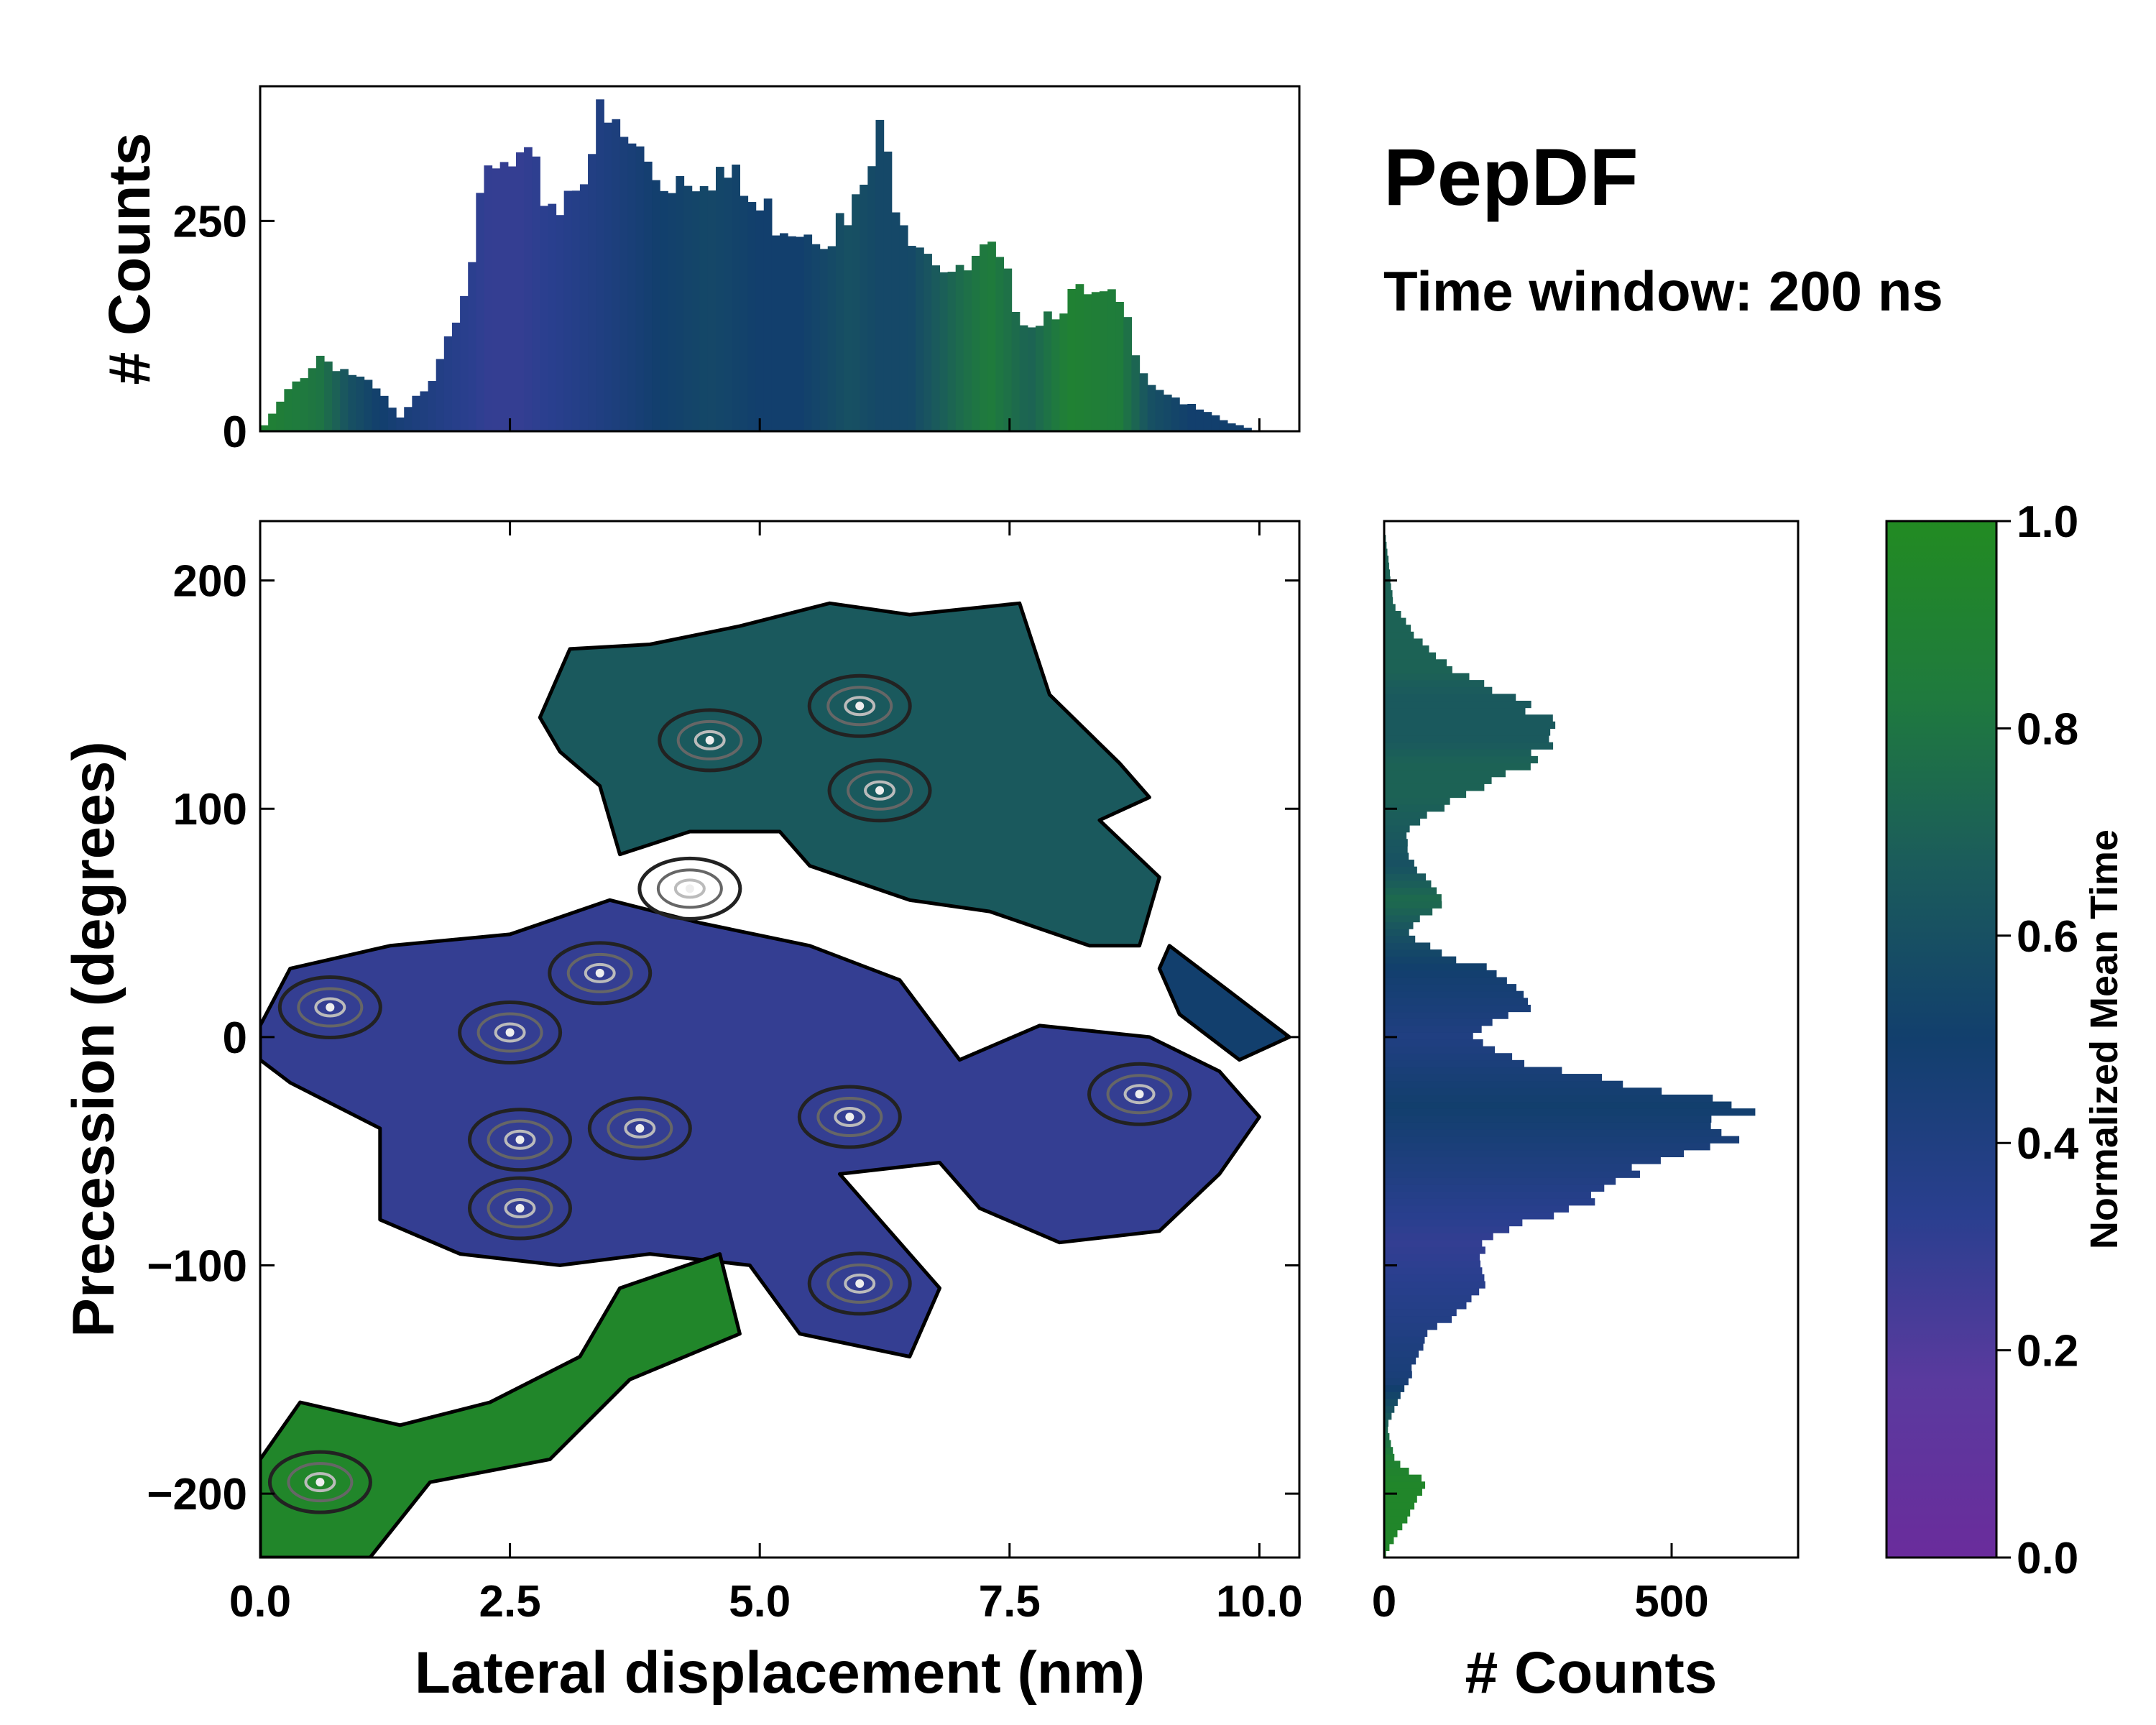 The image size is (2156, 1725). What do you see at coordinates (1224, 1003) in the screenshot?
I see `density-region-right-tail` at bounding box center [1224, 1003].